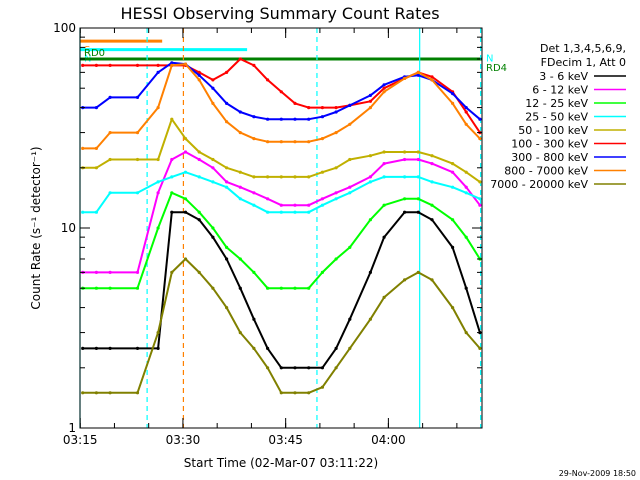  Describe the element at coordinates (72, 428) in the screenshot. I see `y-tick-label-0: 1` at that location.